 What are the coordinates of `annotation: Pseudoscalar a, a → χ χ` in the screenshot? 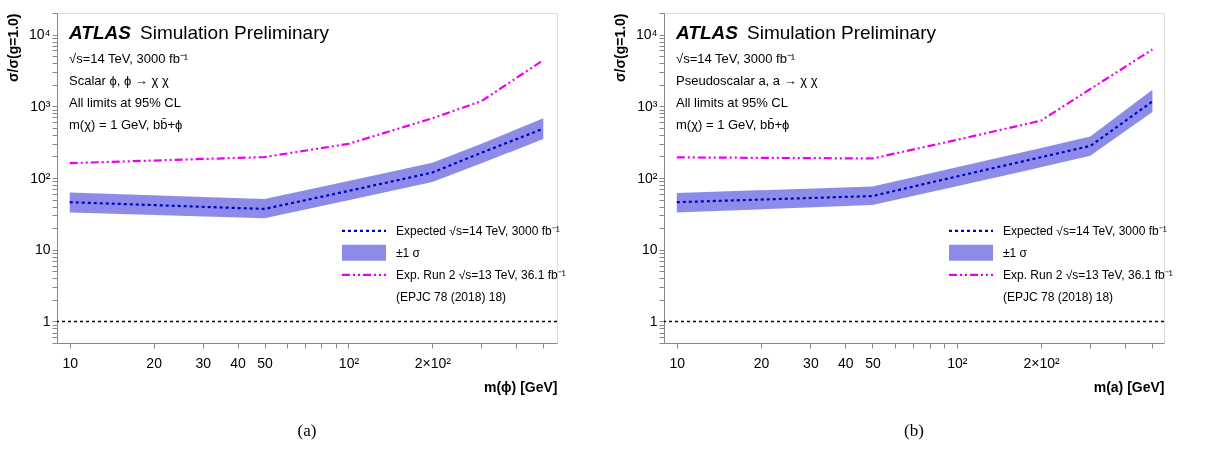 It's located at (747, 80).